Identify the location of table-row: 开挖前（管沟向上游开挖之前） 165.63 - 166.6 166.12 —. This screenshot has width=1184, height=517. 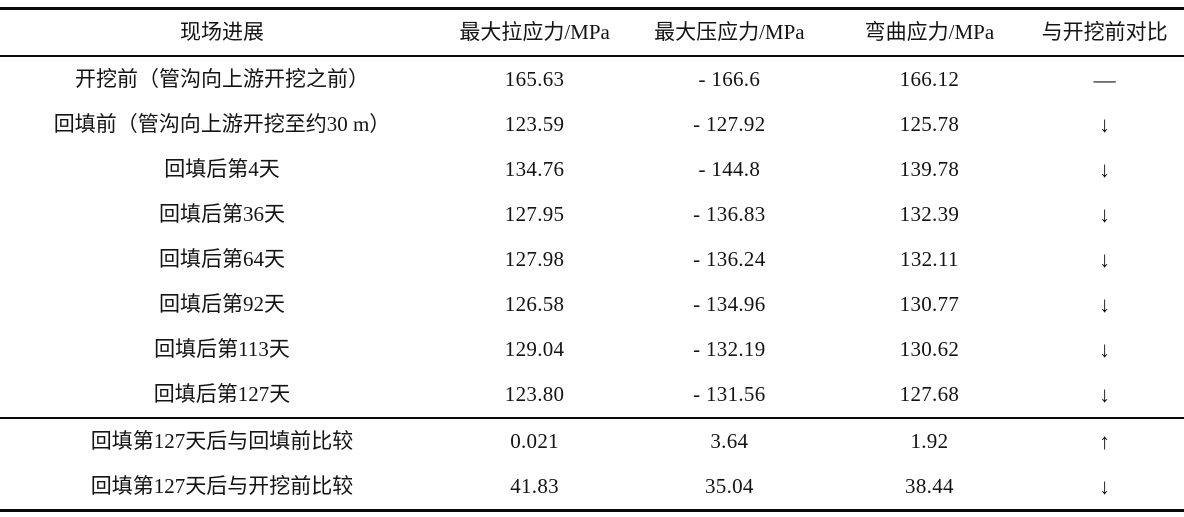
(592, 79).